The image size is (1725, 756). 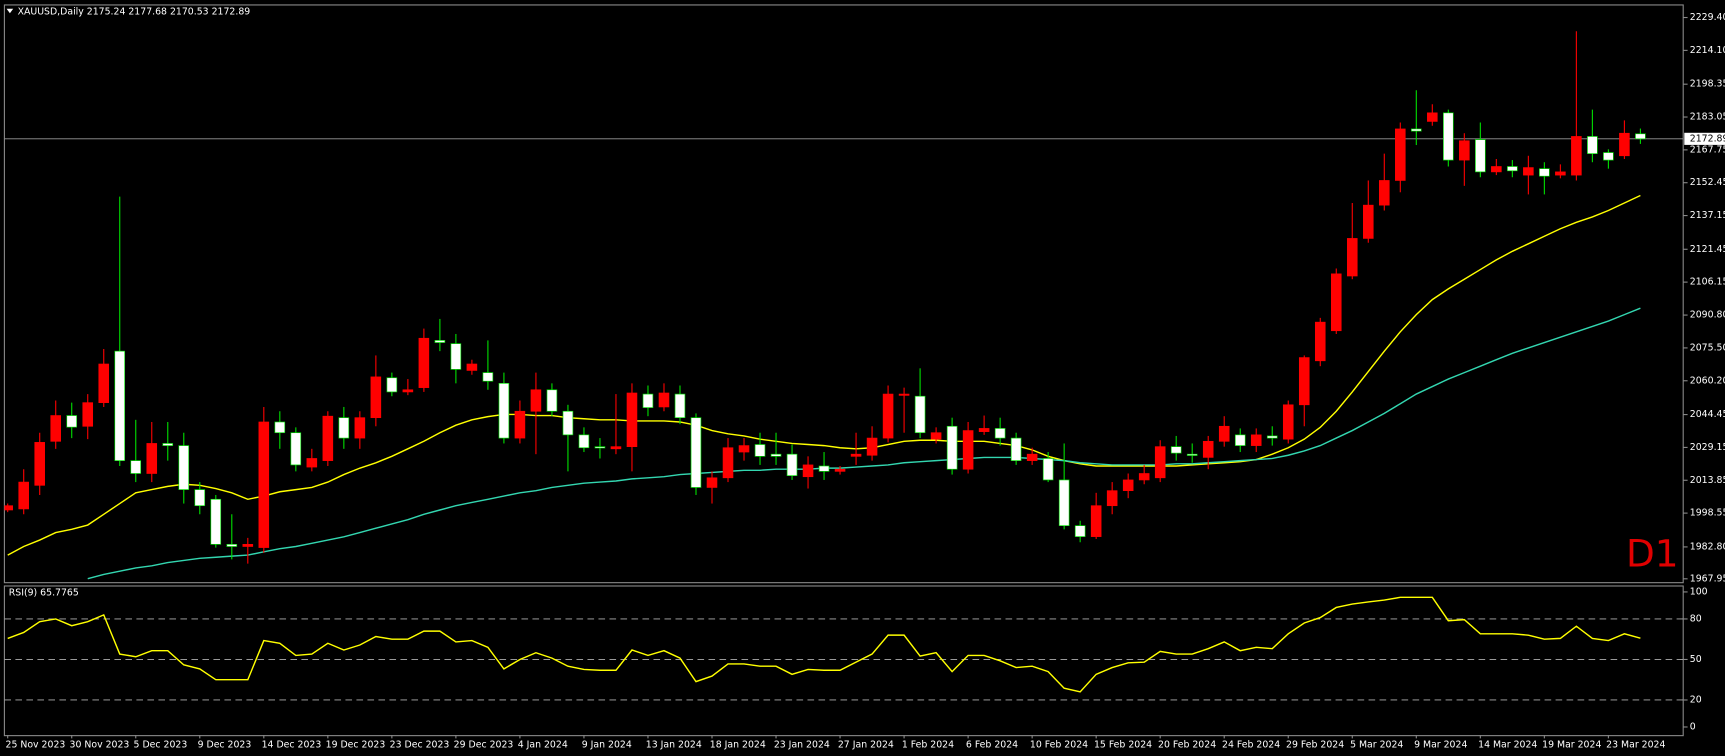 I want to click on last-price-box, so click(x=1704, y=138).